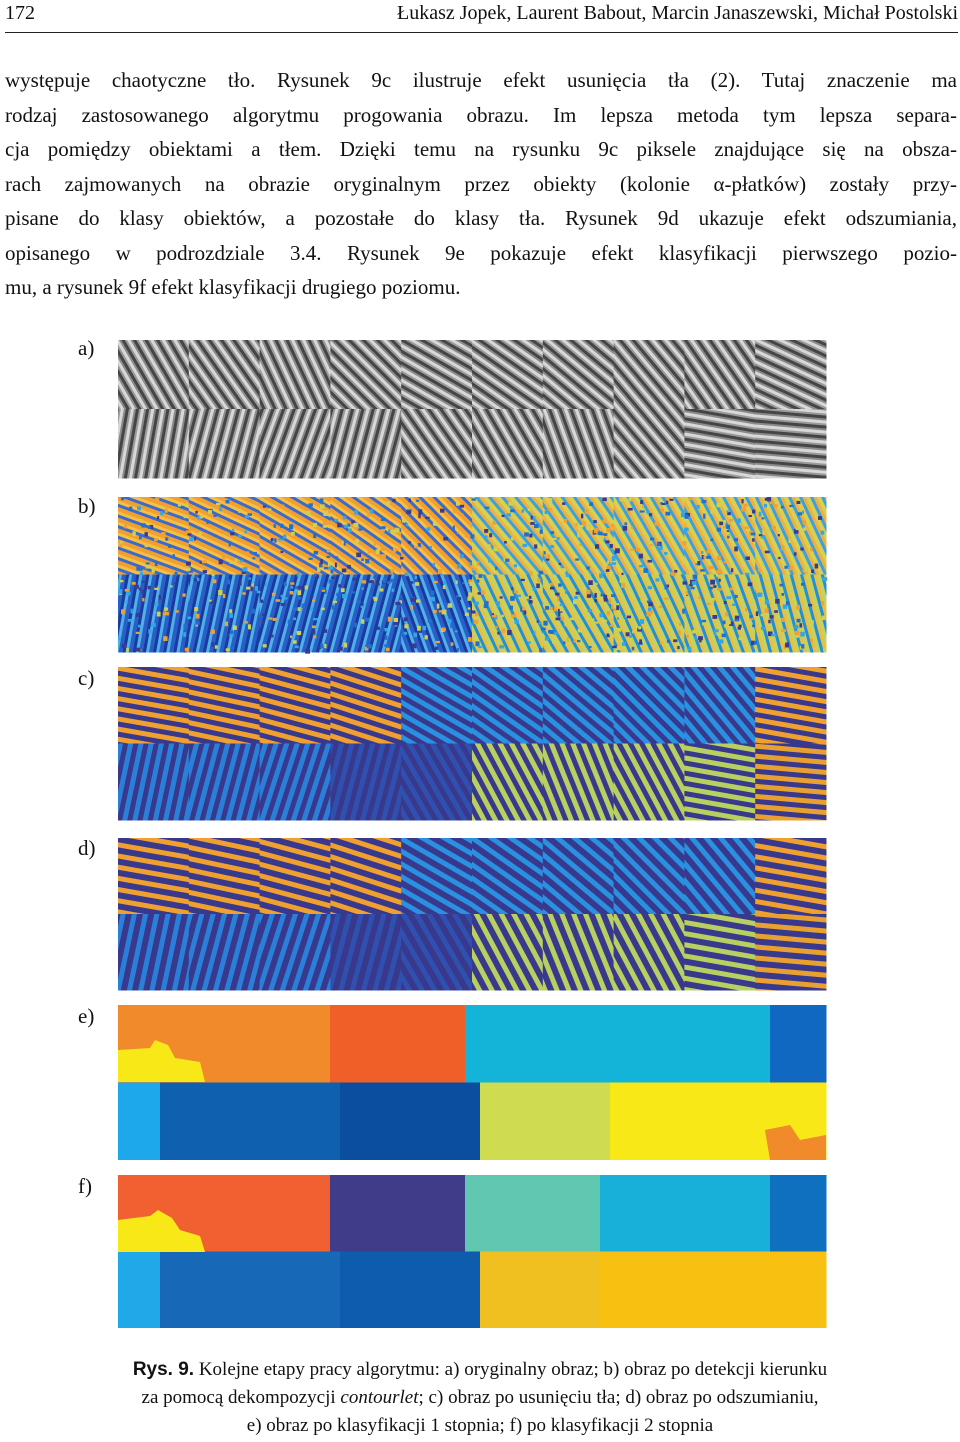 Image resolution: width=960 pixels, height=1442 pixels. I want to click on background-removed, so click(472, 744).